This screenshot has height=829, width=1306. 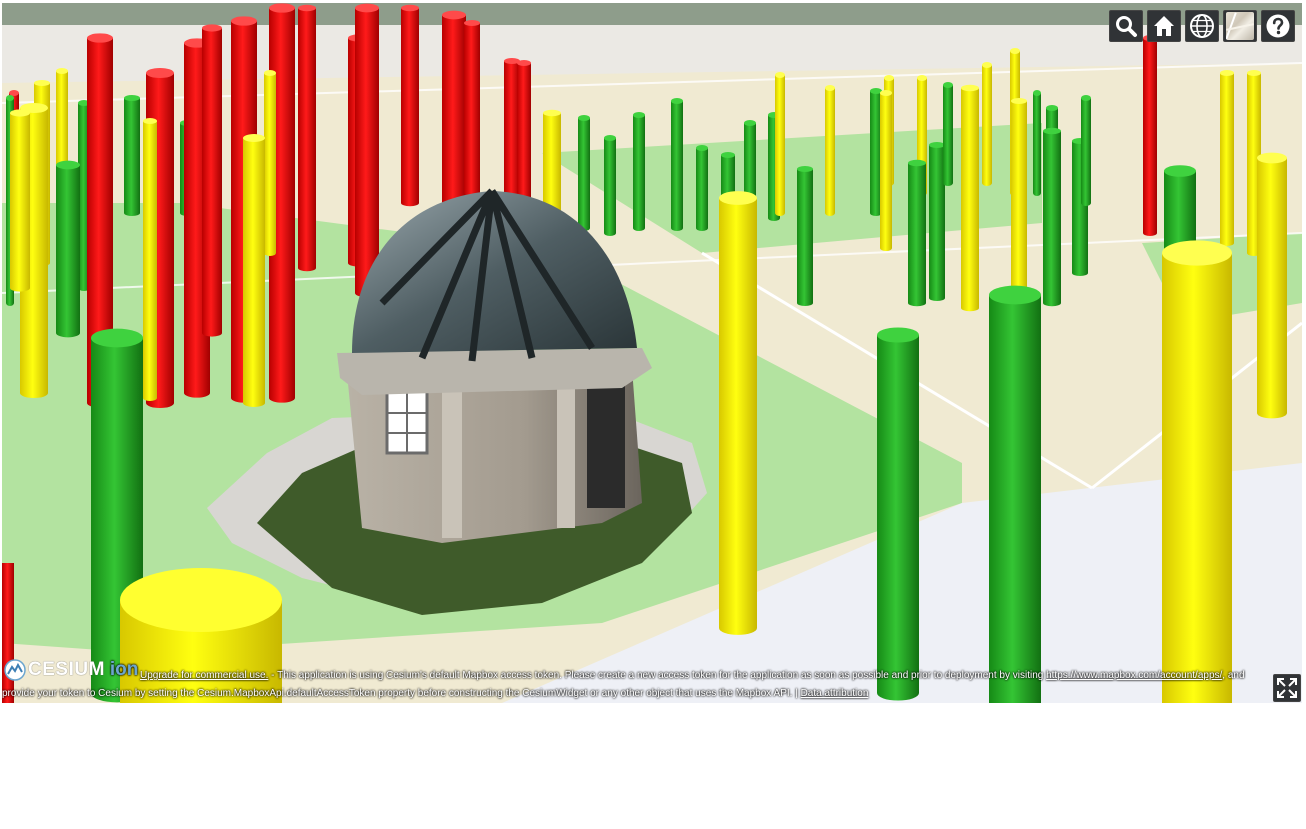 I want to click on geocoder-search-button, so click(x=1126, y=26).